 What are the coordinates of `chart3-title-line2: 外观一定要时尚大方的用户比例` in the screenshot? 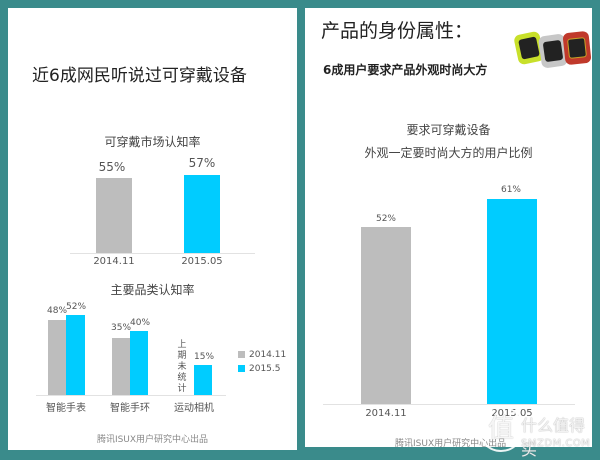 It's located at (448, 153).